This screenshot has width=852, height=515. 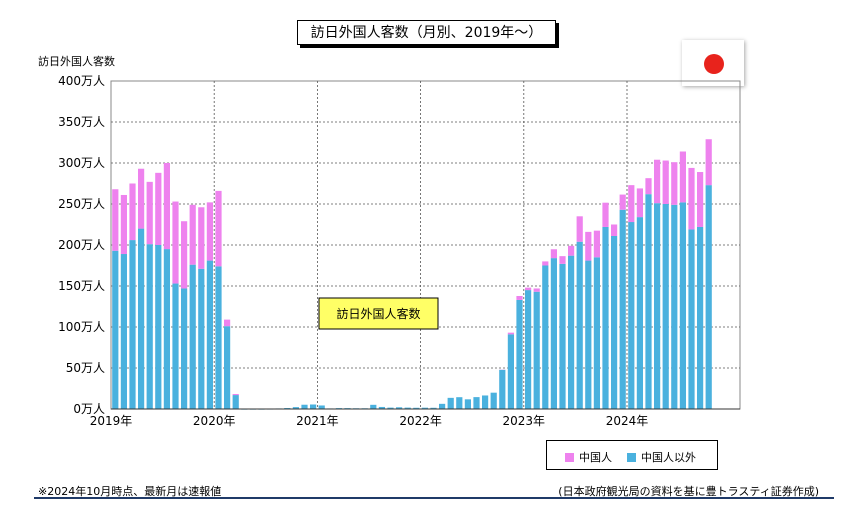 What do you see at coordinates (688, 491) in the screenshot?
I see `source-note: (日本政府観光局の資料を基に豊トラスティ証券作成)` at bounding box center [688, 491].